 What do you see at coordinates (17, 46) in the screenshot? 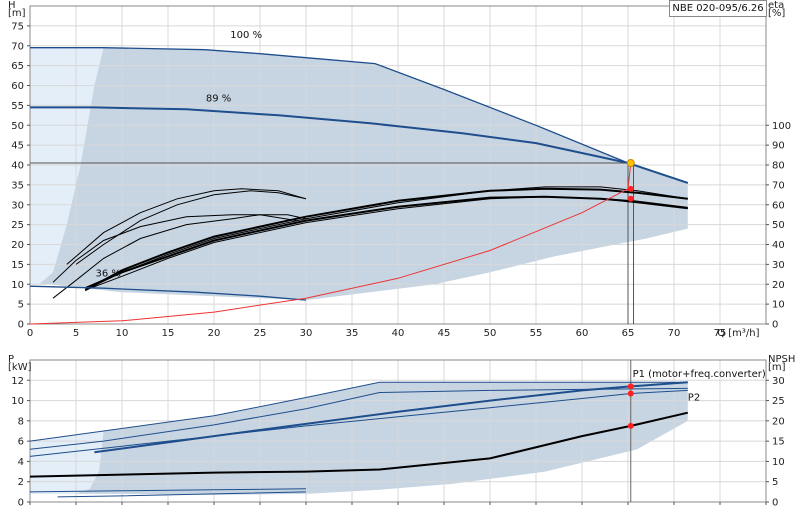
I see `y-tick-label: 70` at bounding box center [17, 46].